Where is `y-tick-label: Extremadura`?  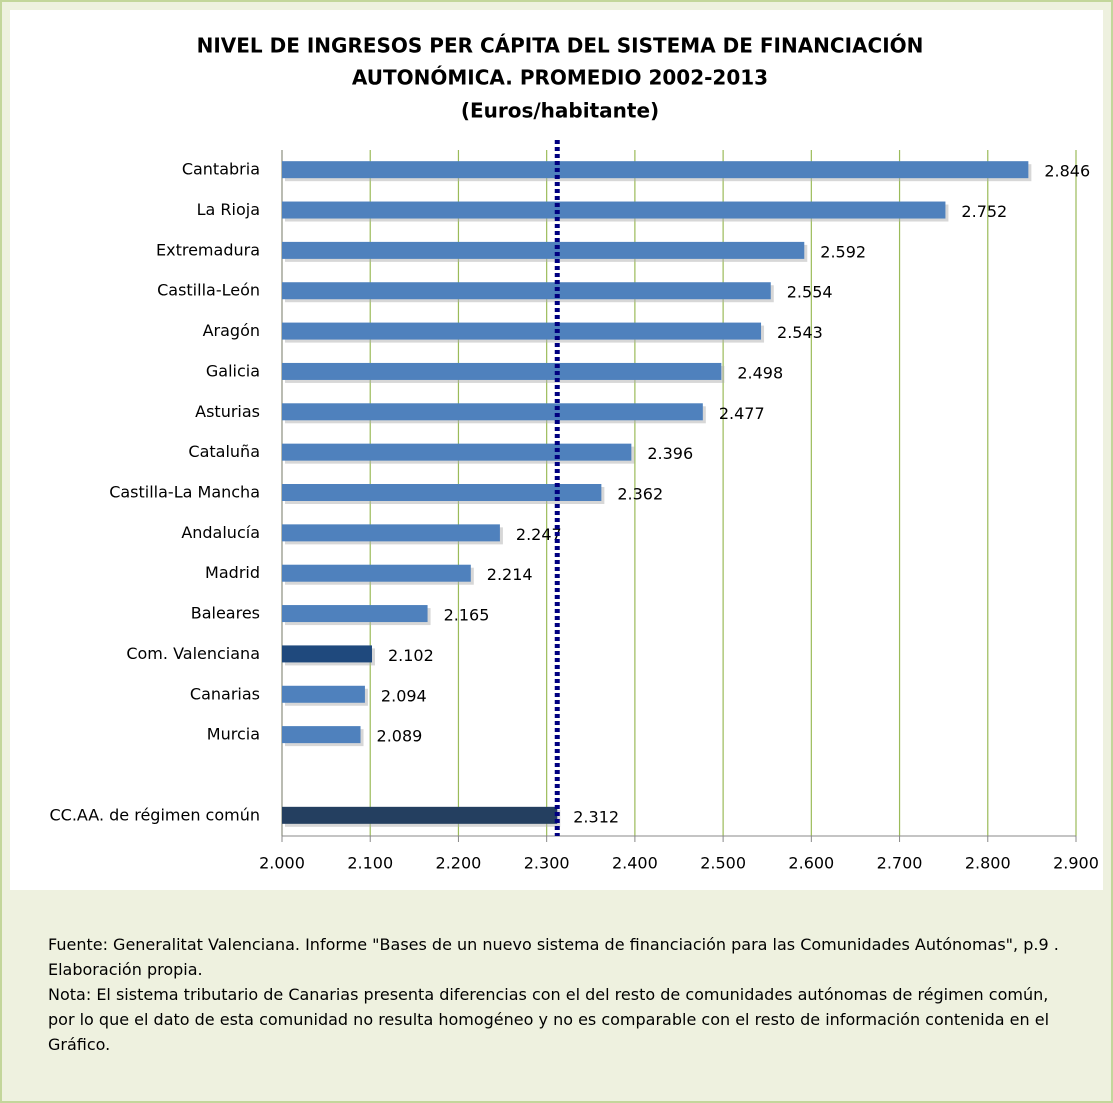 y-tick-label: Extremadura is located at coordinates (208, 249).